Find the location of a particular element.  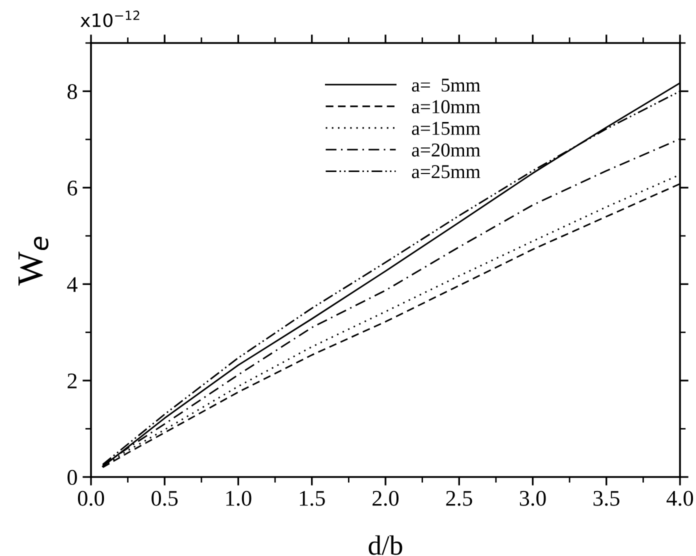

x-tick-label: 2.0 is located at coordinates (385, 498).